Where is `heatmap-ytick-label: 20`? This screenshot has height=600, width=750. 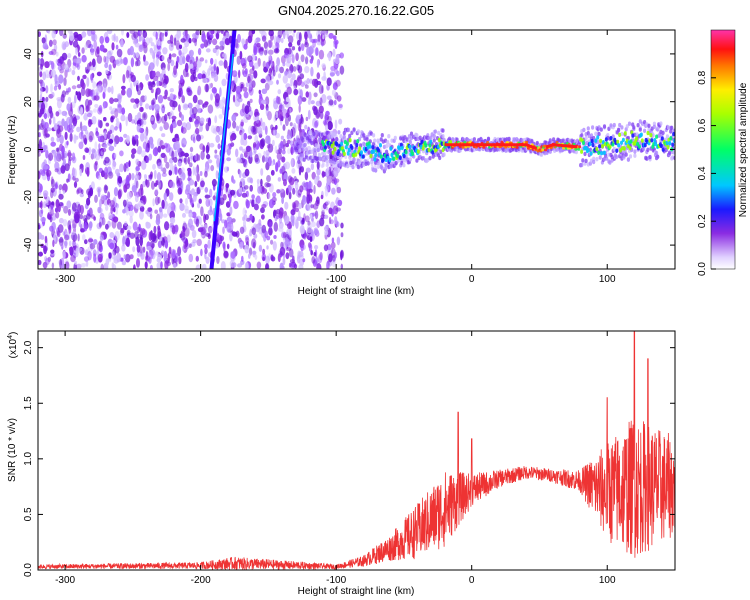
heatmap-ytick-label: 20 is located at coordinates (28, 102).